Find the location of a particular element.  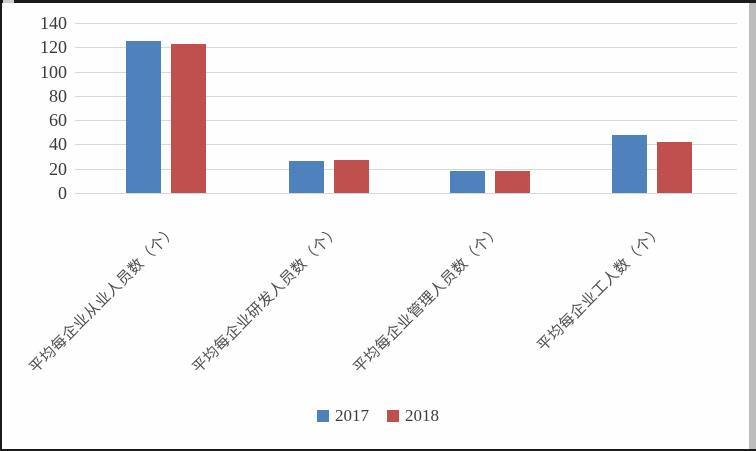

legend-item-2017: 2017 is located at coordinates (343, 416).